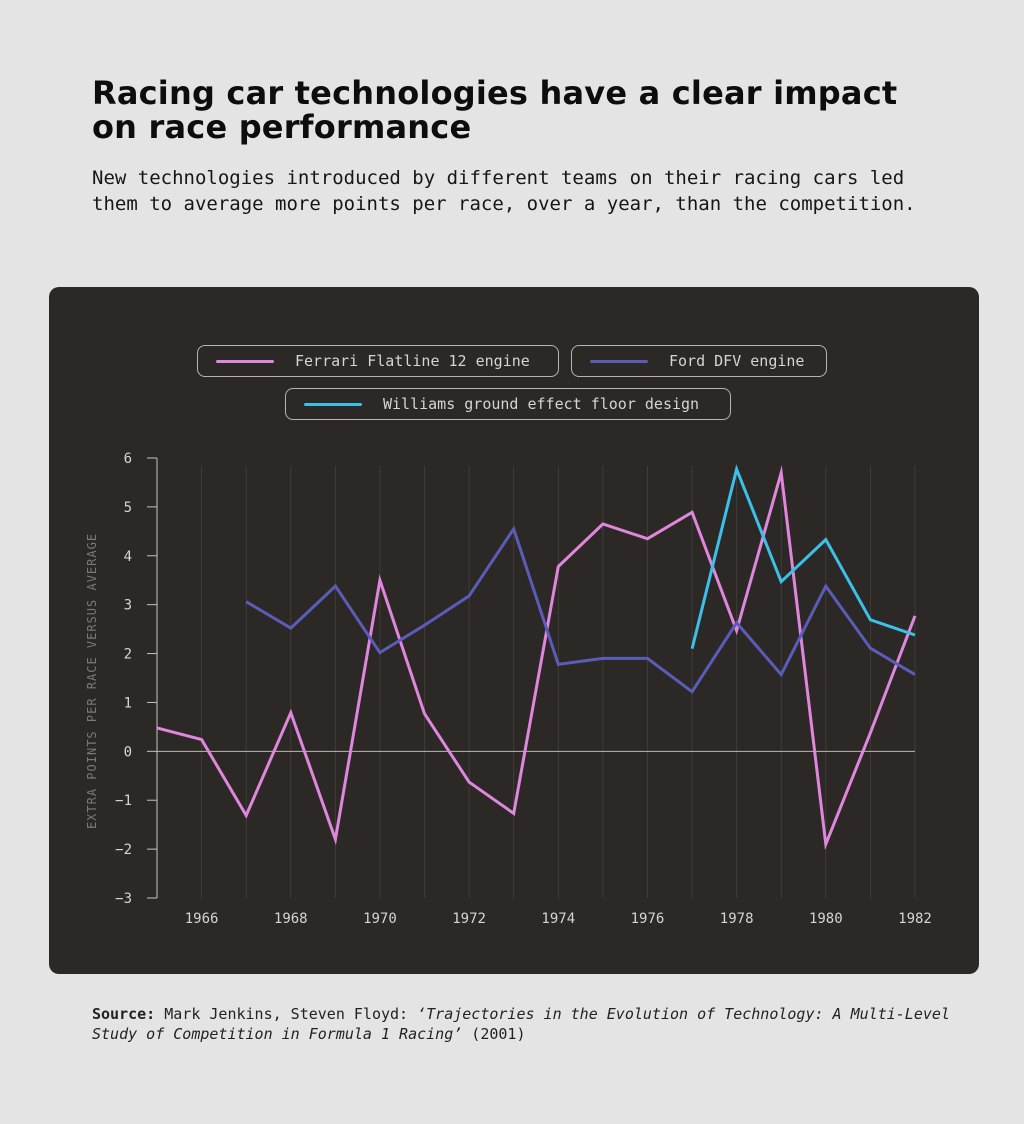 The height and width of the screenshot is (1124, 1024). I want to click on y-tick-label-5: 5, so click(128, 508).